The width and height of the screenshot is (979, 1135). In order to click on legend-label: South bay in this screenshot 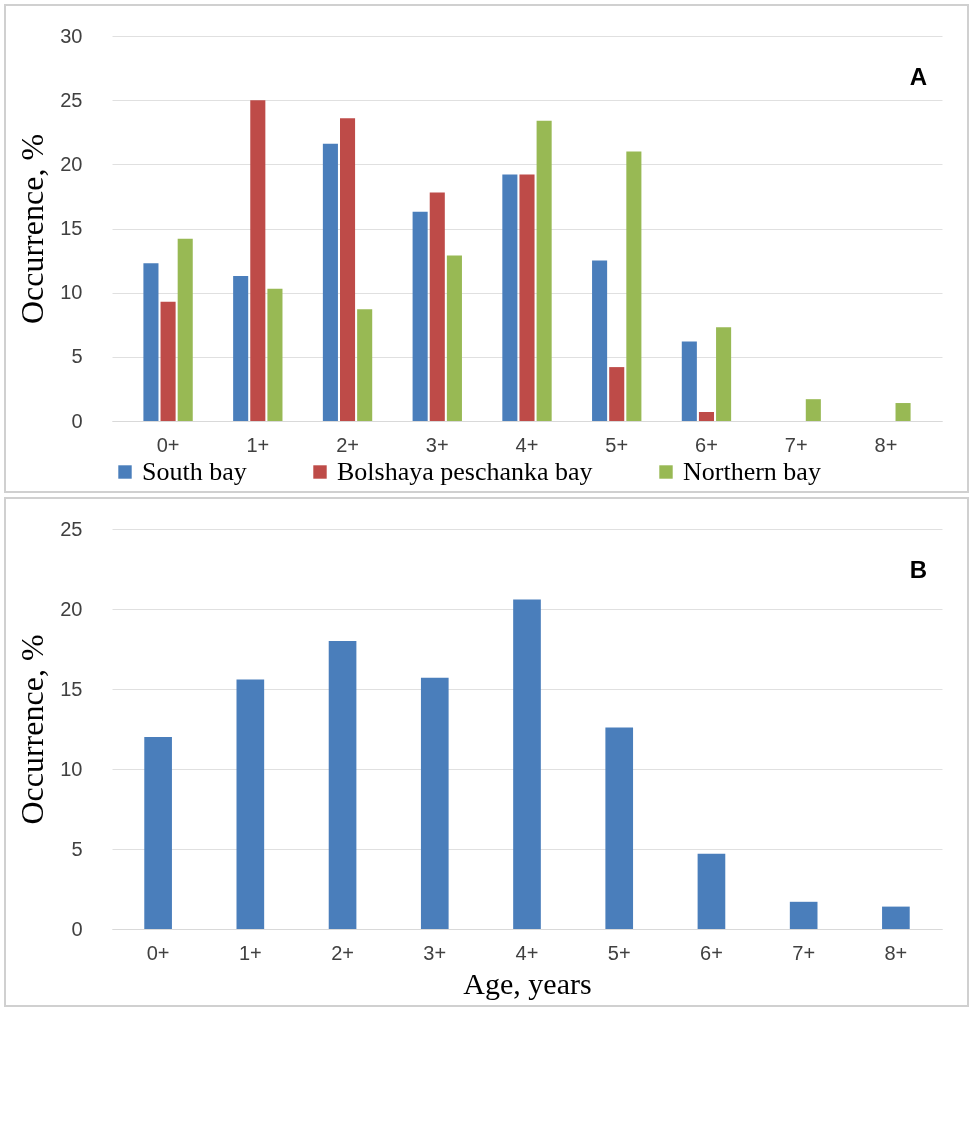, I will do `click(194, 471)`.